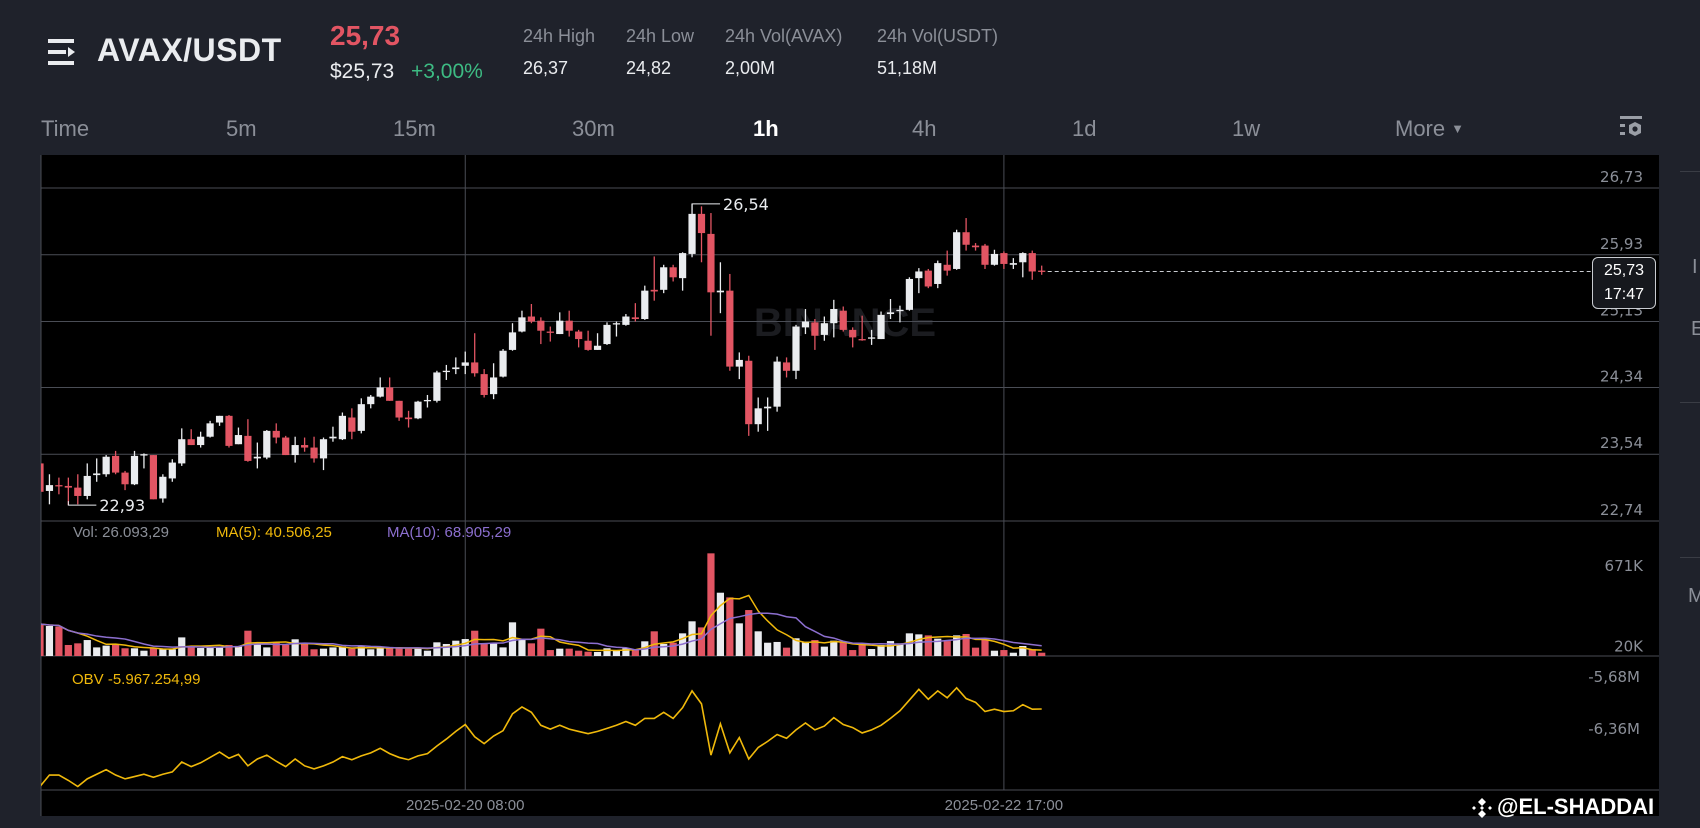 The height and width of the screenshot is (828, 1700). Describe the element at coordinates (1690, 557) in the screenshot. I see `side-divider` at that location.